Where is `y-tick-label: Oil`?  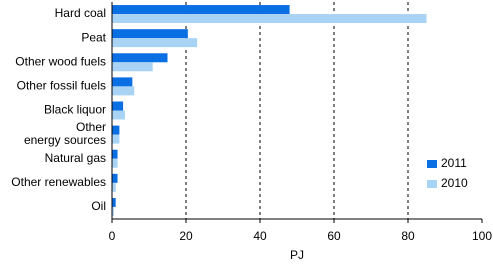
y-tick-label: Oil is located at coordinates (98, 206).